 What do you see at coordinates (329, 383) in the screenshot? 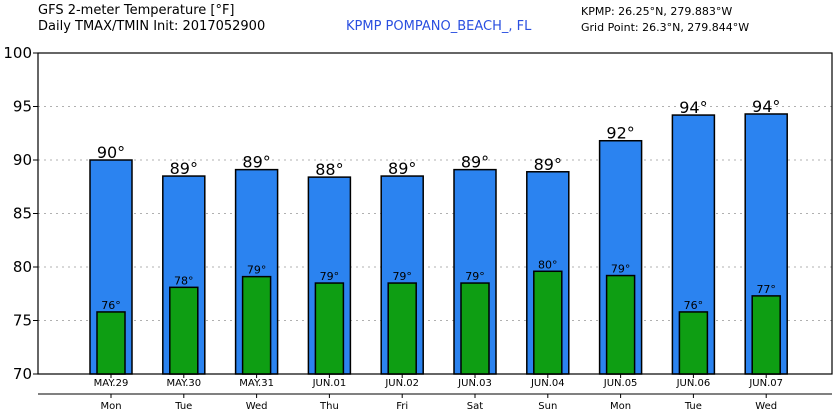
I see `x-date-label: JUN.01` at bounding box center [329, 383].